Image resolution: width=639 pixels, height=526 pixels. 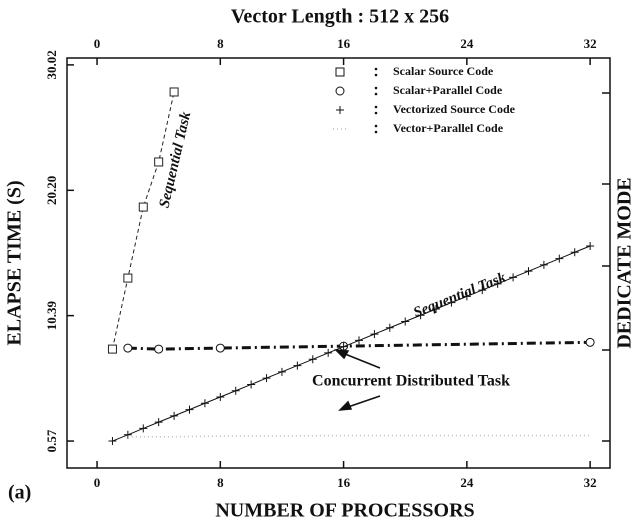 I want to click on x-tick-label: 32, so click(x=590, y=482).